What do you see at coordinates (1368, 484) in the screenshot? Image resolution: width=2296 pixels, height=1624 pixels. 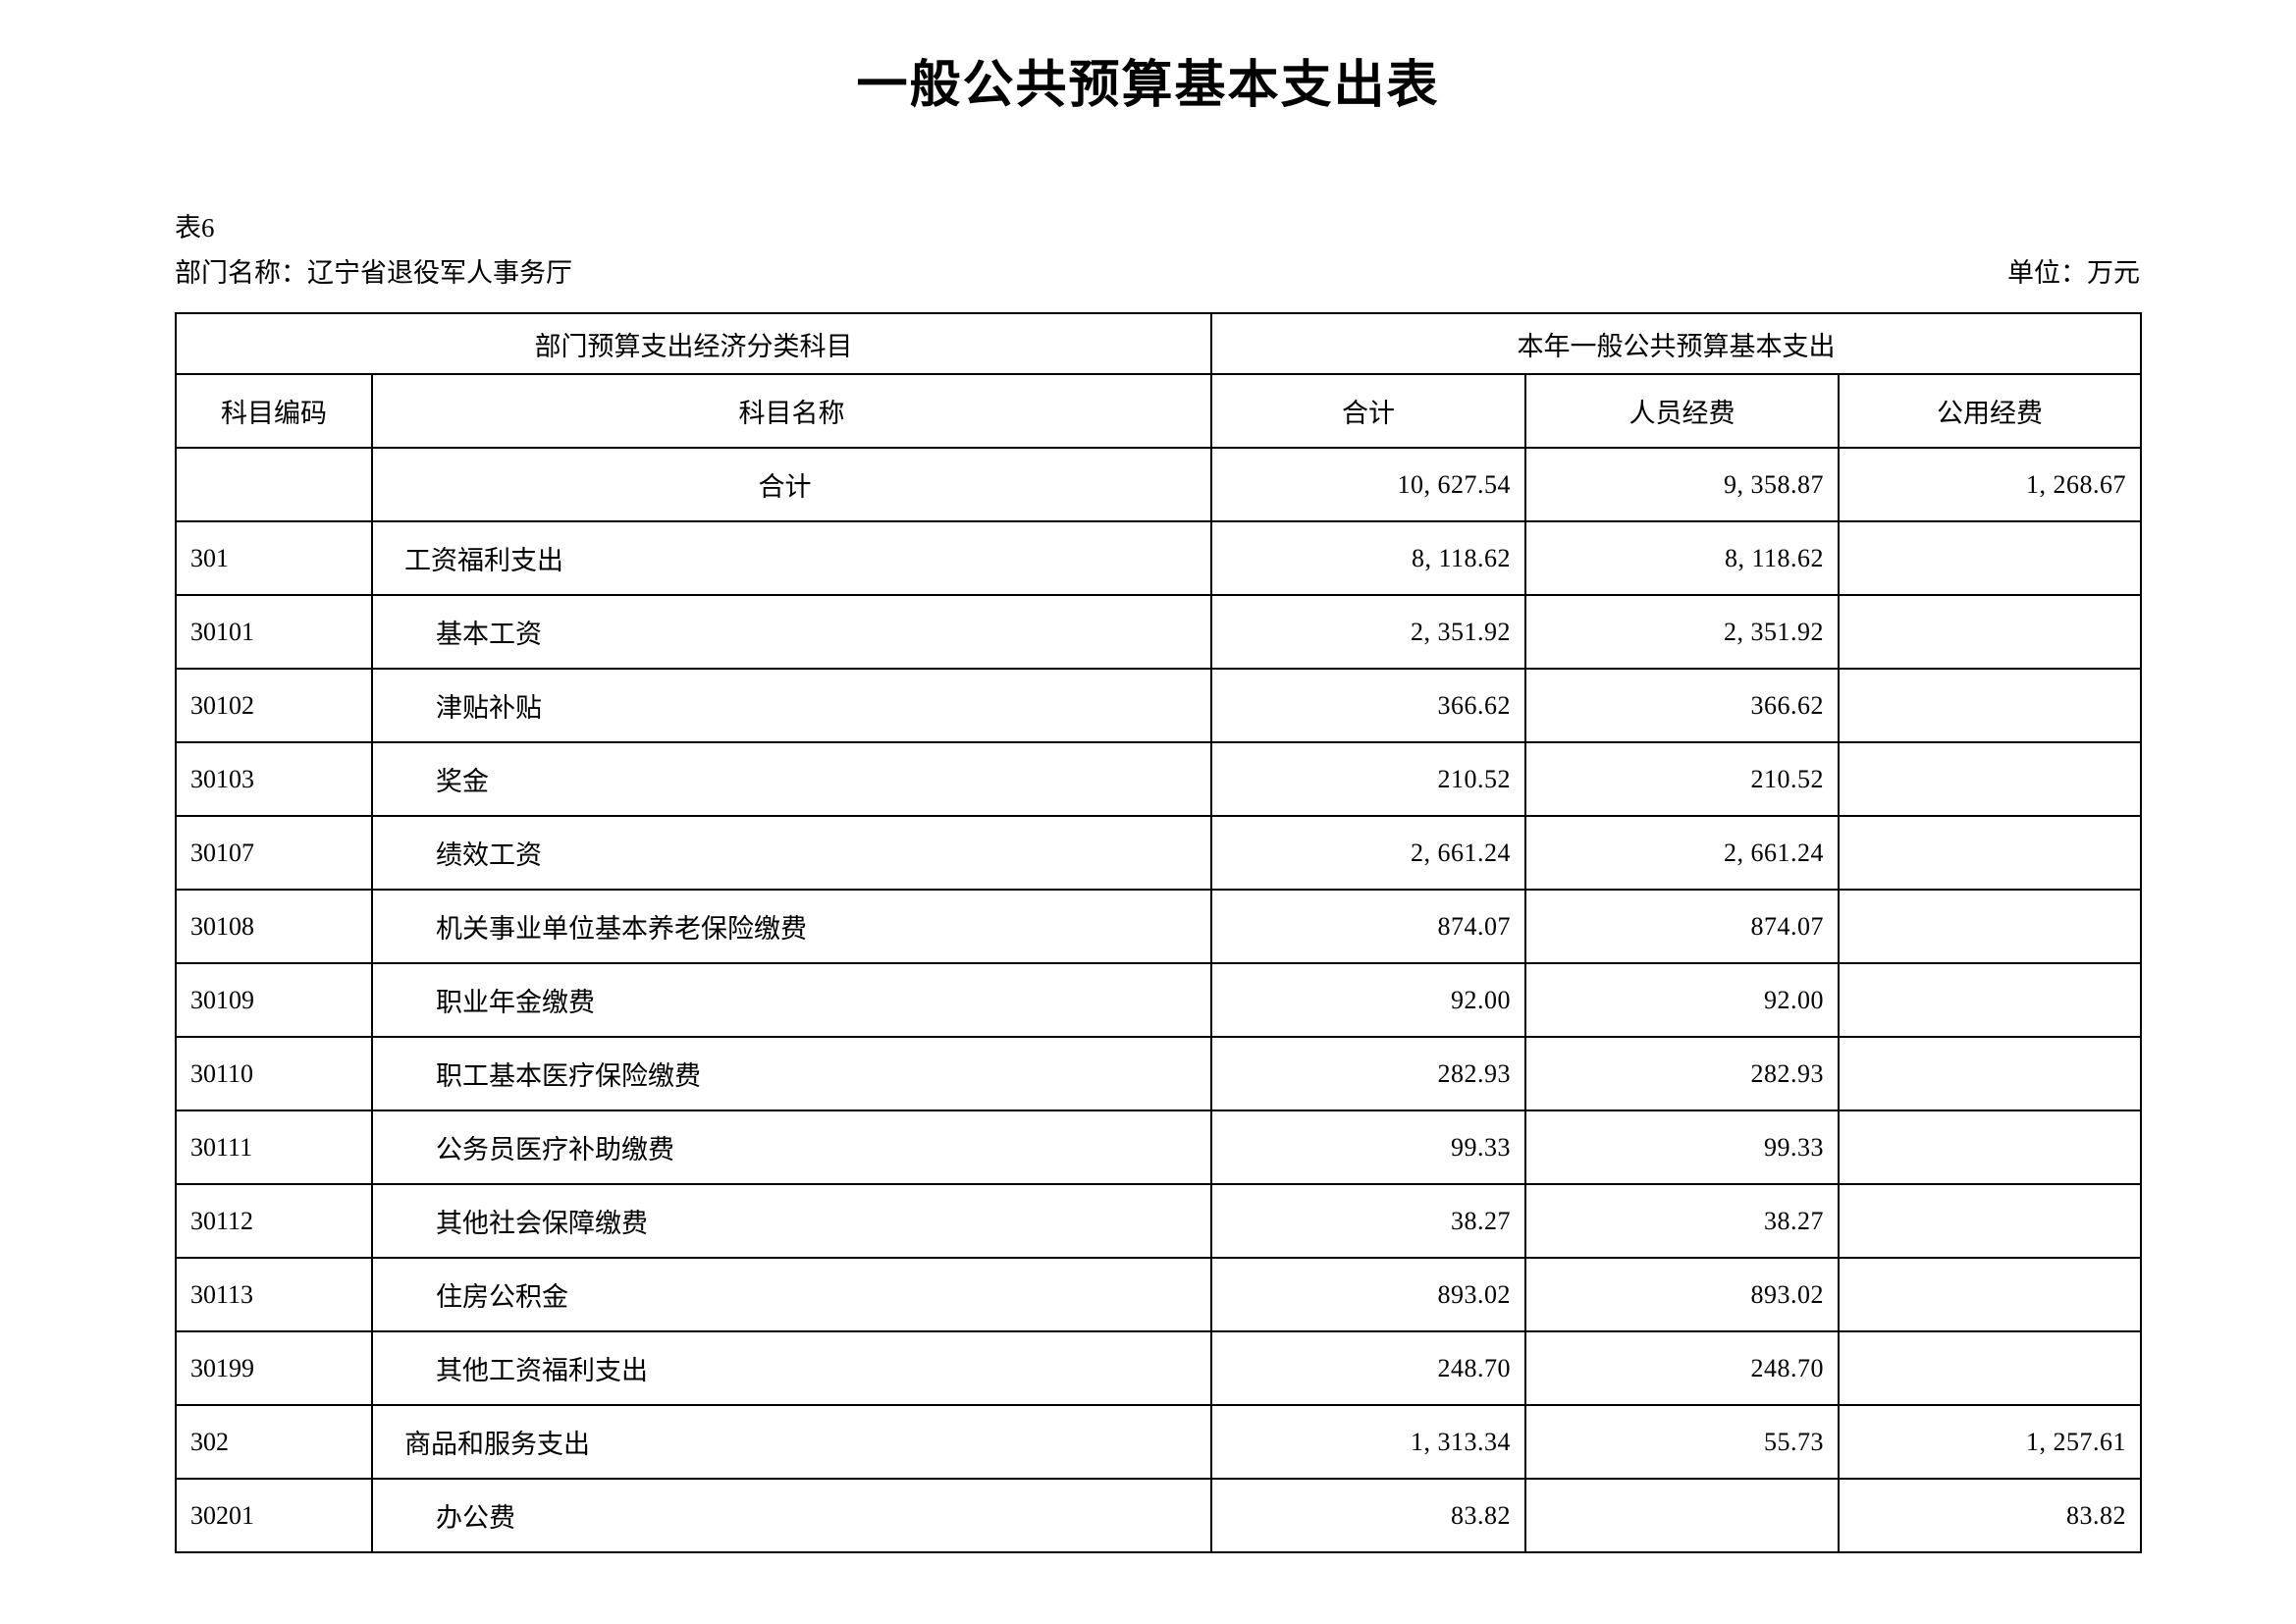 I see `cell-total: 10, 627.54` at bounding box center [1368, 484].